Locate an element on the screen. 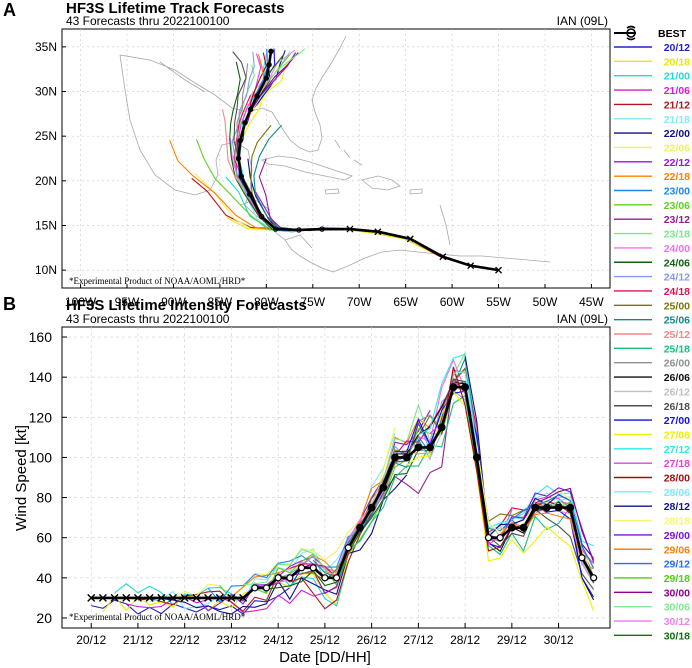 The image size is (692, 668). legend-label-27-06: 27/06 is located at coordinates (677, 435).